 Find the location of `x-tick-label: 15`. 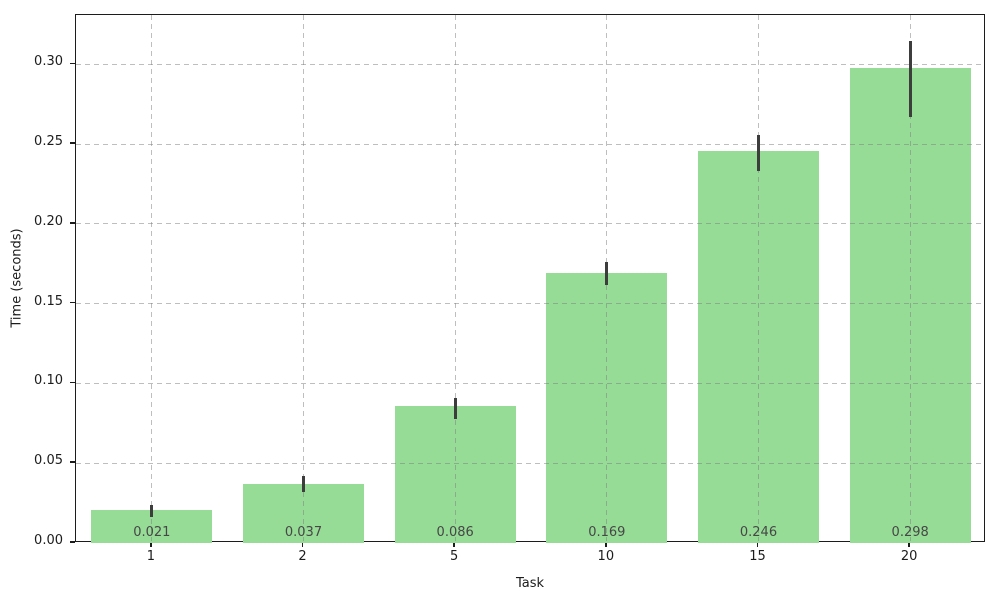

x-tick-label: 15 is located at coordinates (757, 556).